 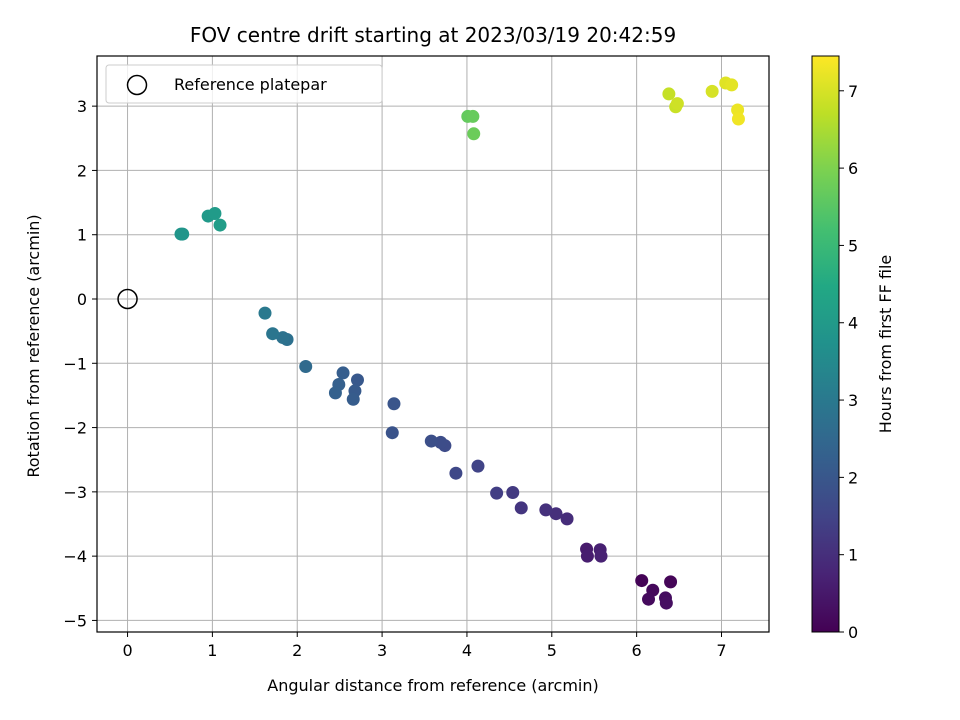 I want to click on x-tick-label: 2, so click(x=297, y=650).